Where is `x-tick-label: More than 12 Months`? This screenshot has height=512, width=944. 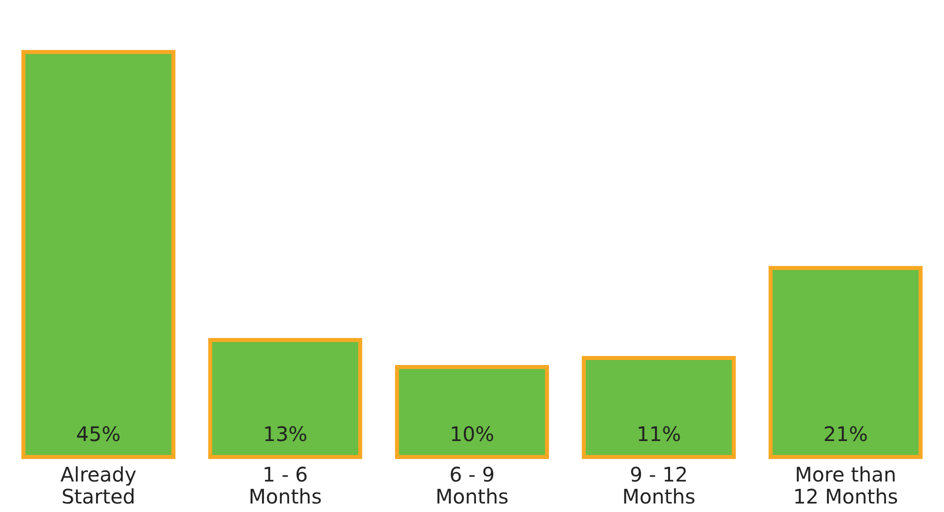 x-tick-label: More than 12 Months is located at coordinates (845, 485).